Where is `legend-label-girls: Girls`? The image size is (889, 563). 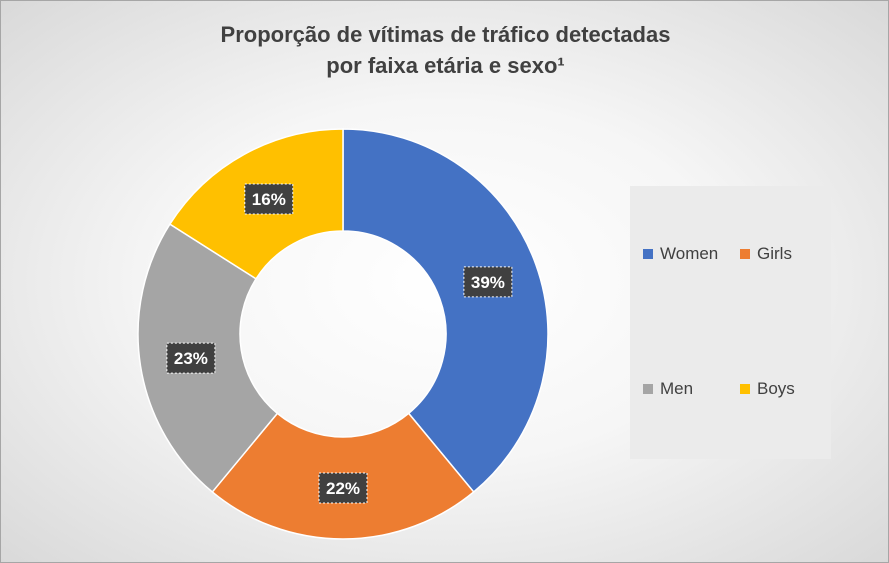 legend-label-girls: Girls is located at coordinates (774, 253).